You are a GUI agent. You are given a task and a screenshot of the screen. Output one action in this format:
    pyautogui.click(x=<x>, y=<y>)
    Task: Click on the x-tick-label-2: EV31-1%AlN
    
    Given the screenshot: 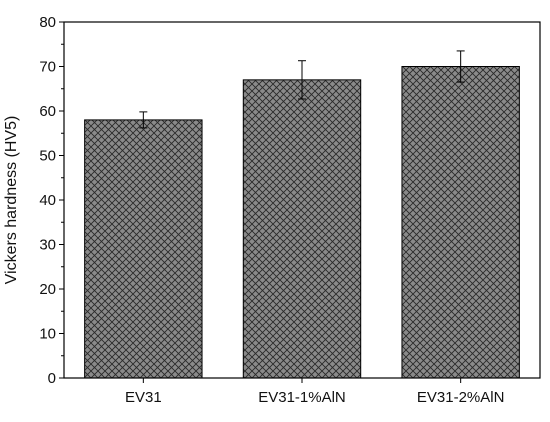 What is the action you would take?
    pyautogui.click(x=302, y=397)
    